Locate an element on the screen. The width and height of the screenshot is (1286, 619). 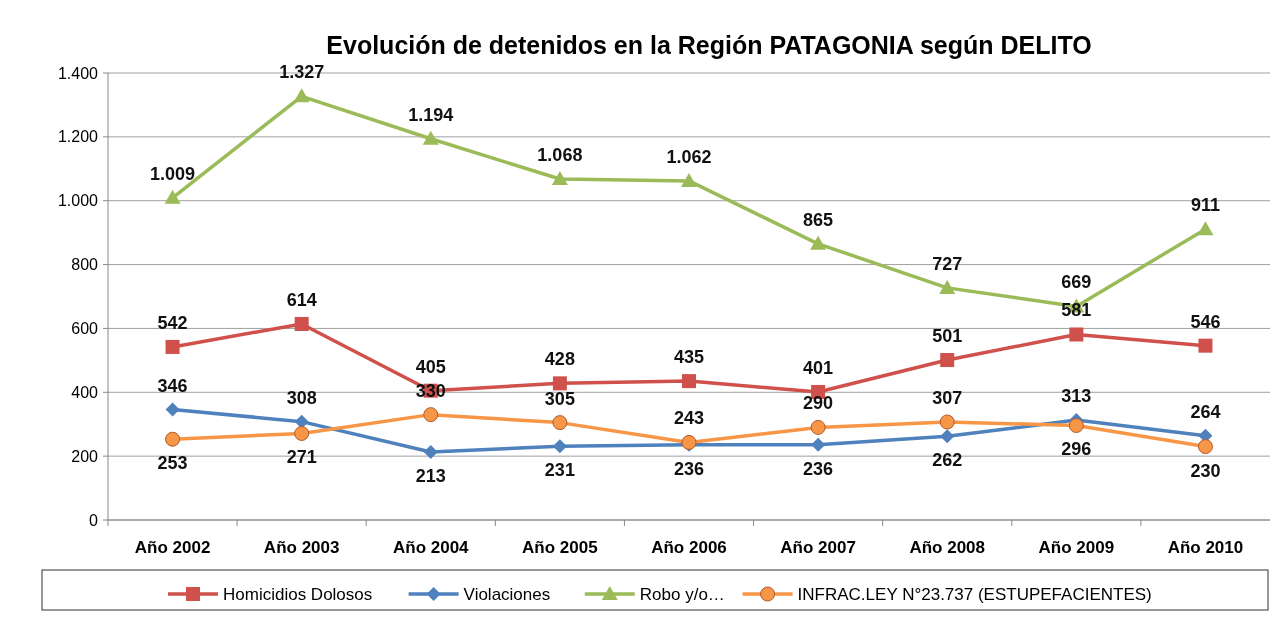
data-label: 501 is located at coordinates (947, 336).